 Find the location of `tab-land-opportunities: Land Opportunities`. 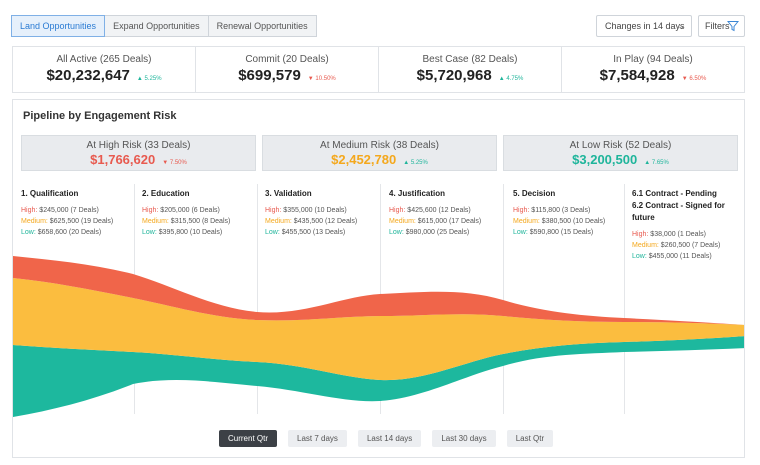

tab-land-opportunities: Land Opportunities is located at coordinates (58, 26).